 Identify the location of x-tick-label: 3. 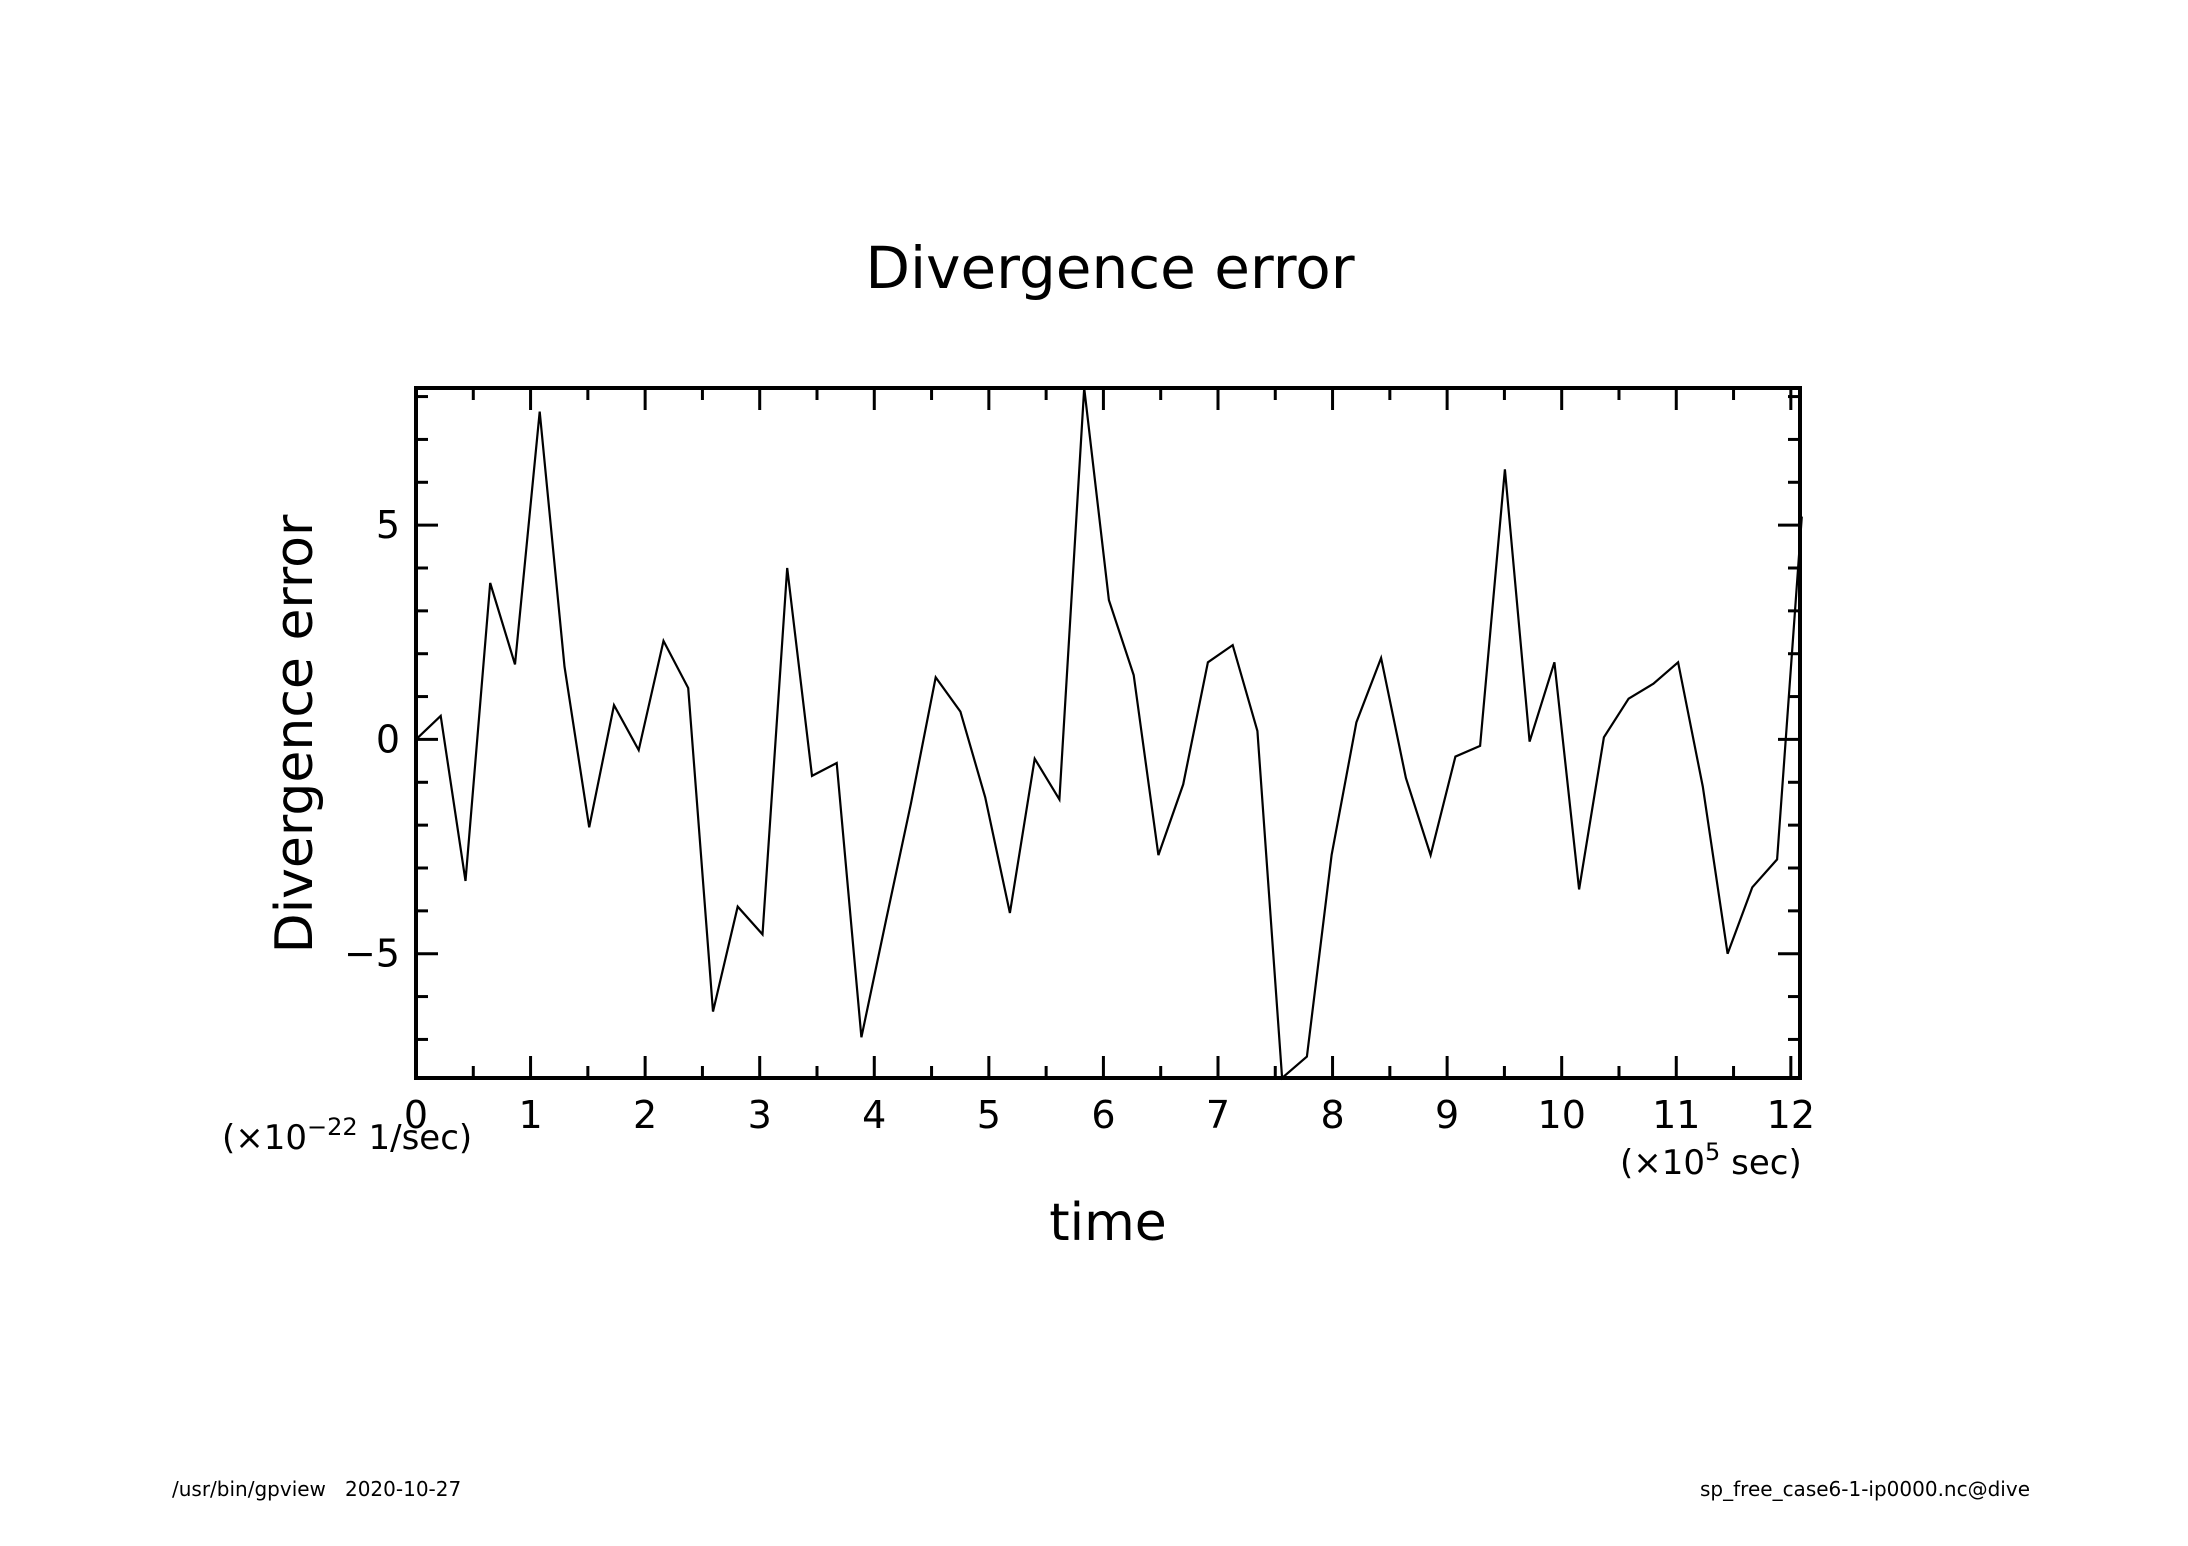
(760, 1115).